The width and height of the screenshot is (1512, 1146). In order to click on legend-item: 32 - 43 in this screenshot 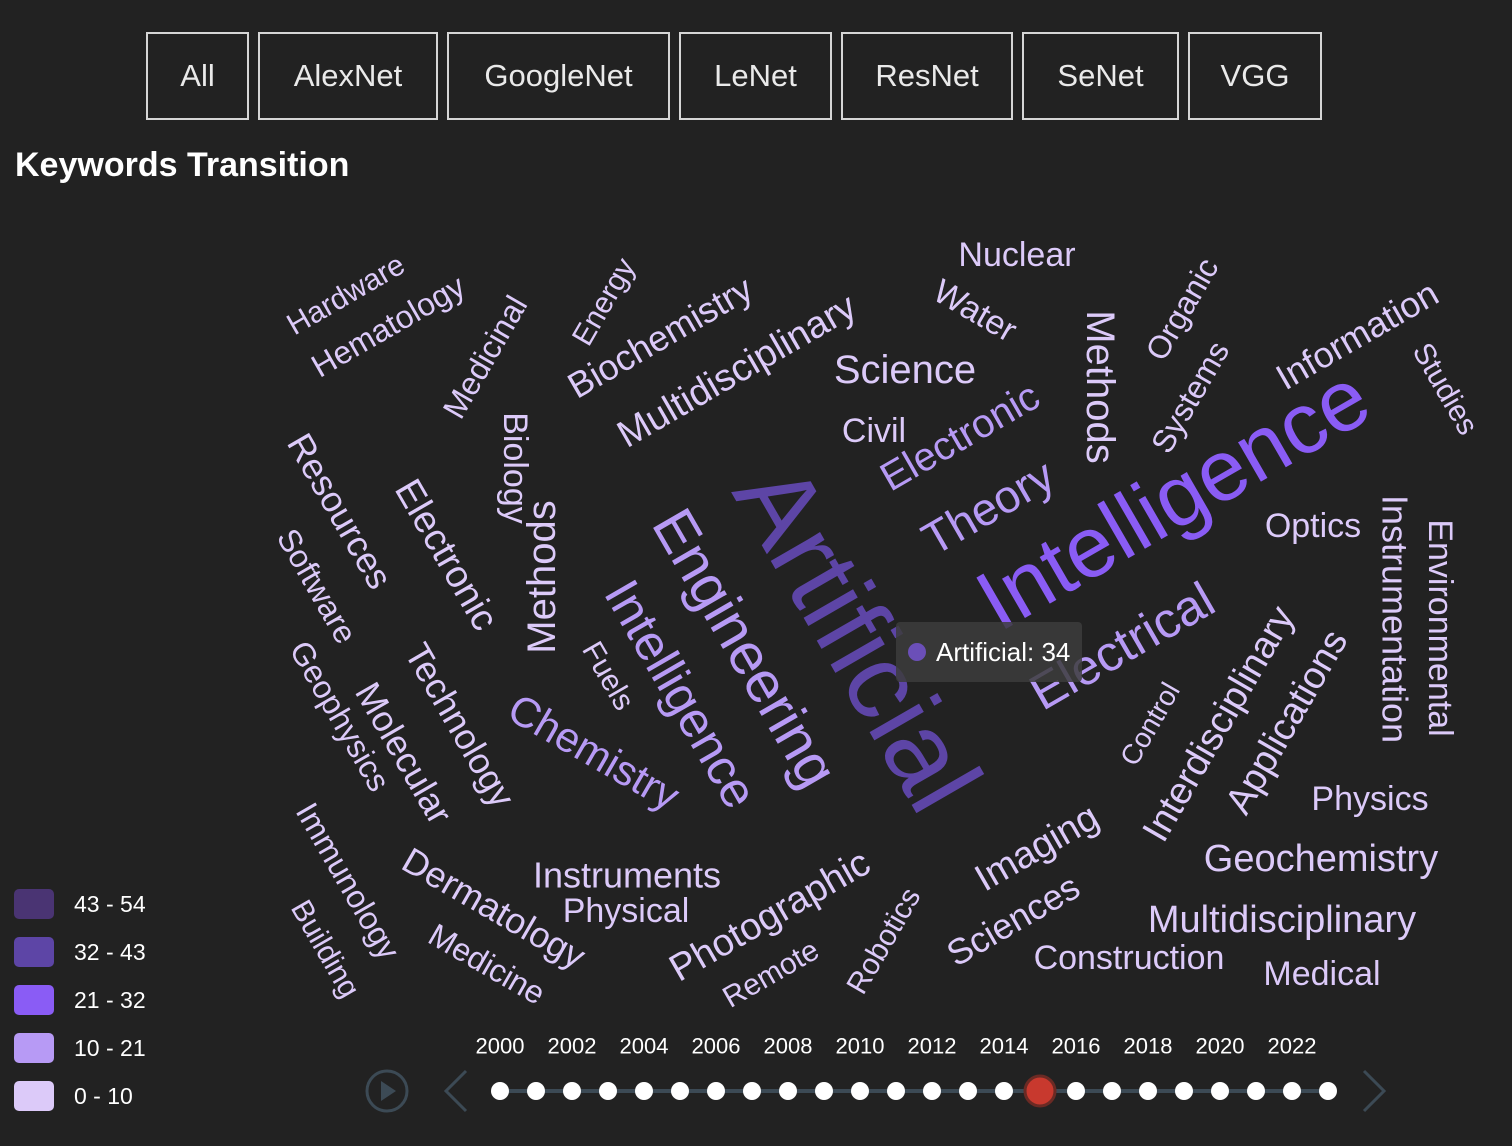, I will do `click(80, 952)`.